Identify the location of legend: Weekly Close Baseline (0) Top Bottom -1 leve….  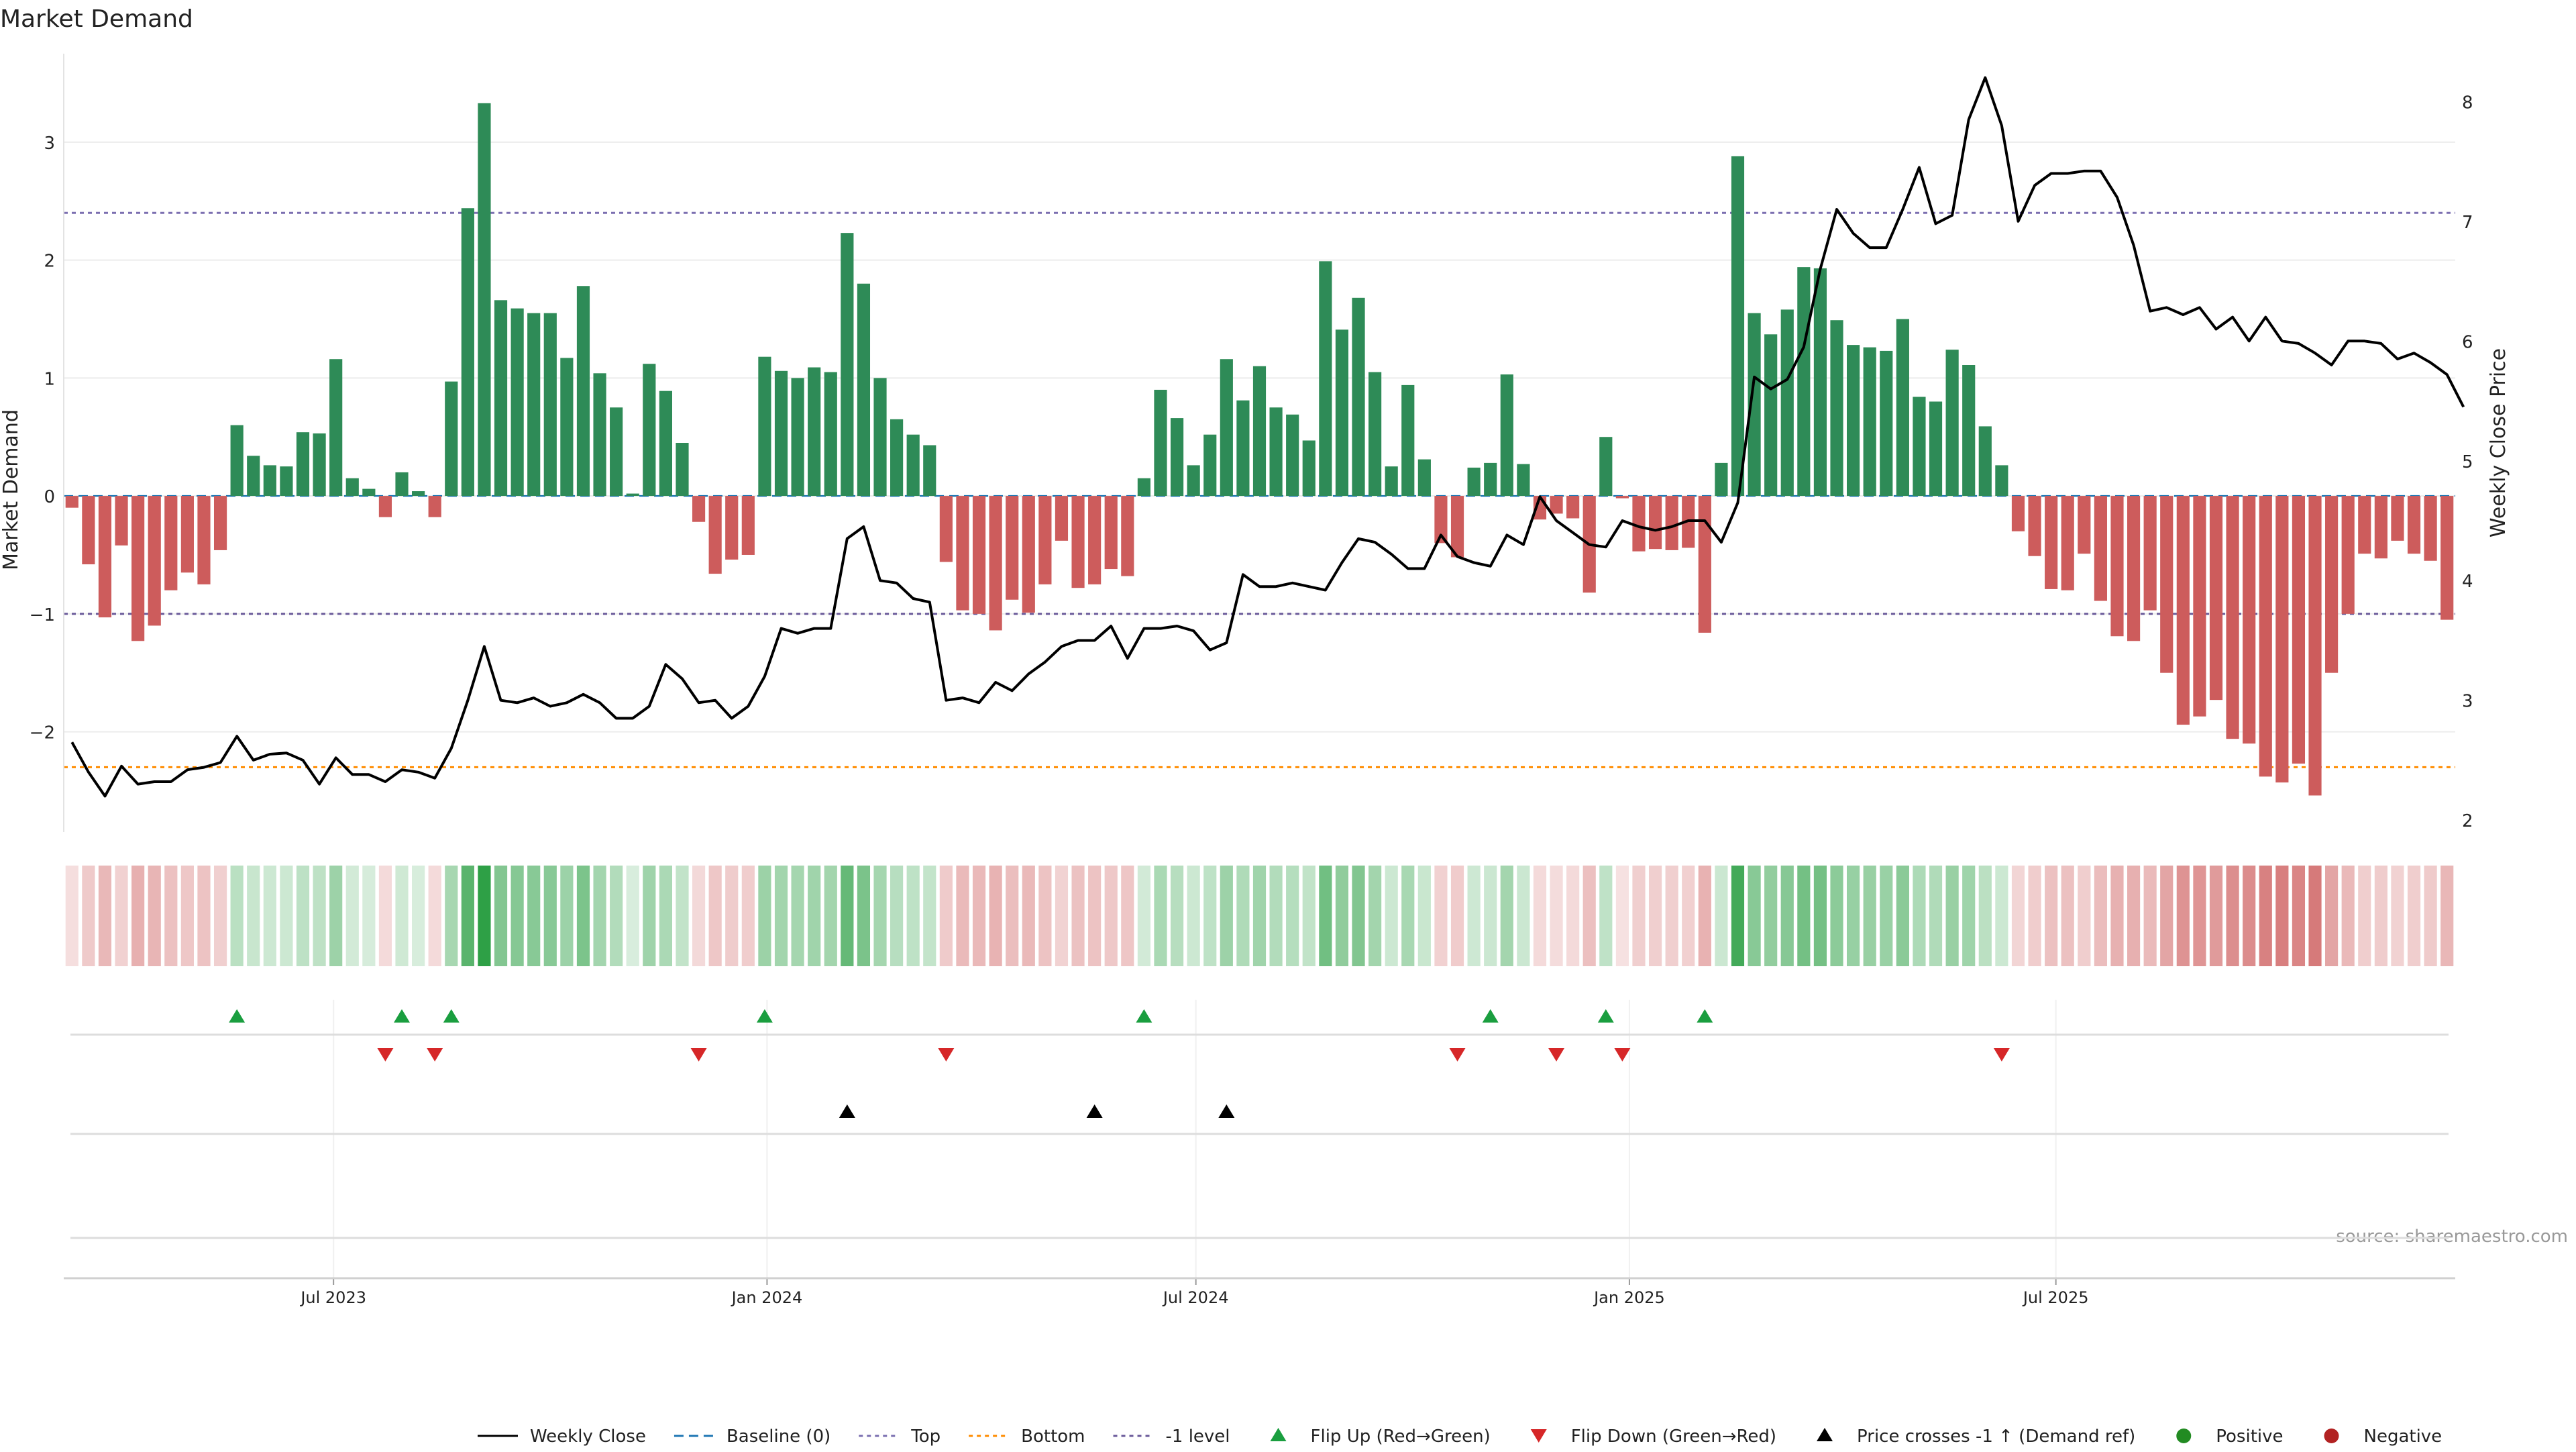
(1460, 1437).